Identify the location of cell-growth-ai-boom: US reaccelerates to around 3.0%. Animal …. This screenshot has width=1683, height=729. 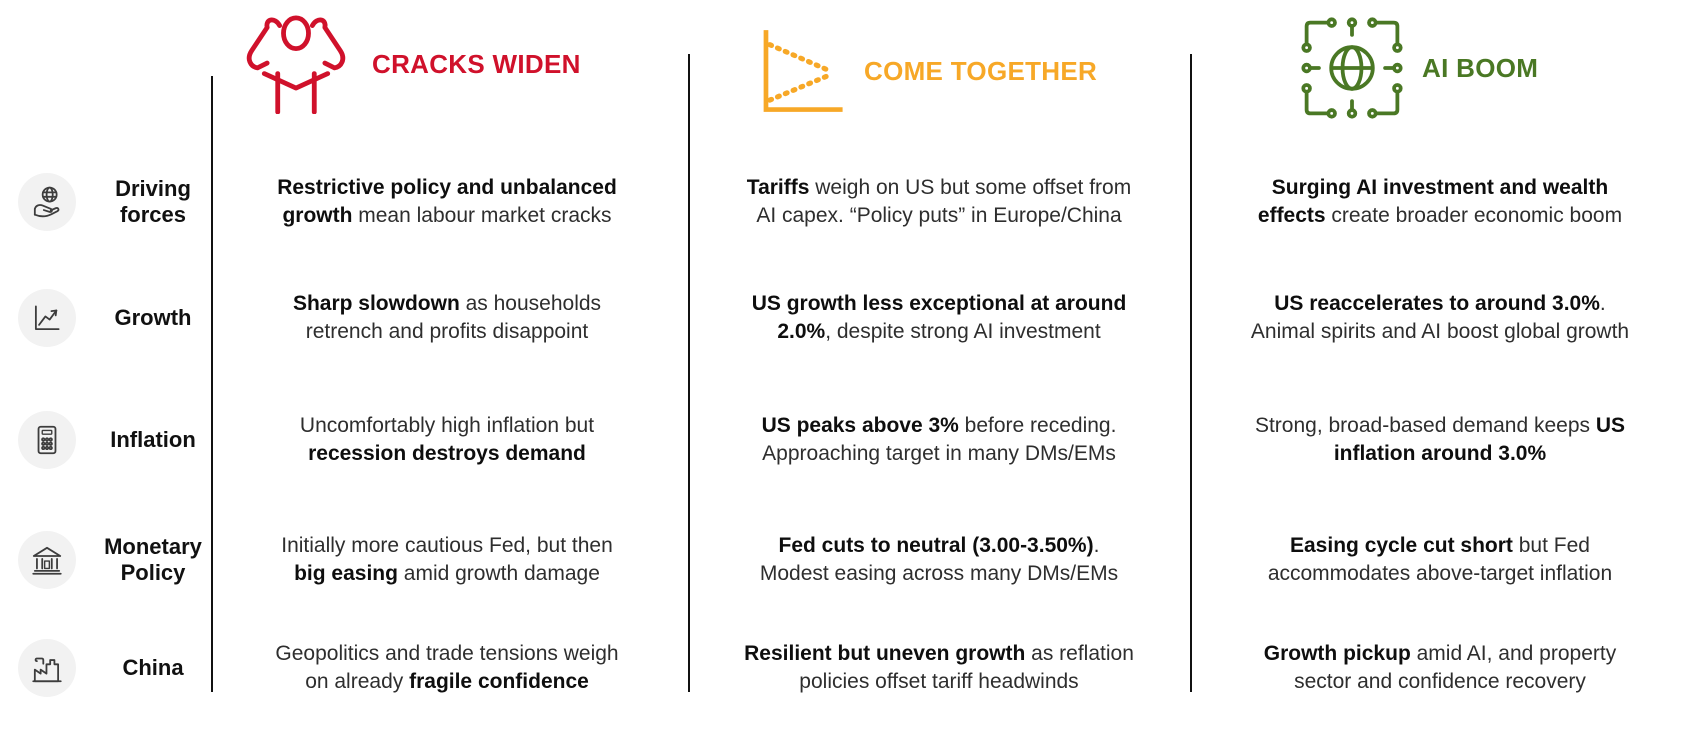
(1440, 318).